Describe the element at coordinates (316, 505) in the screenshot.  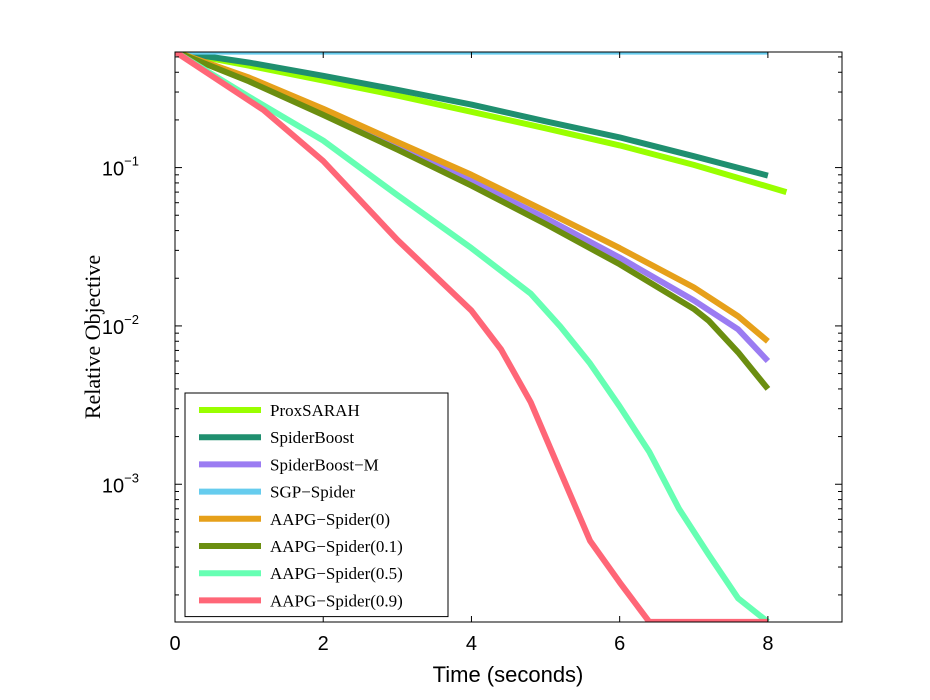
I see `legend-box` at that location.